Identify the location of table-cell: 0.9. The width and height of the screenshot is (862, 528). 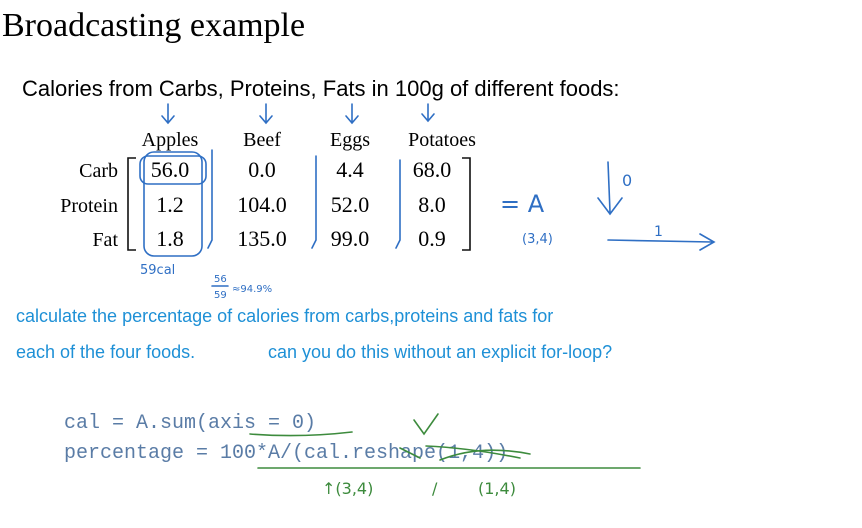
(432, 238).